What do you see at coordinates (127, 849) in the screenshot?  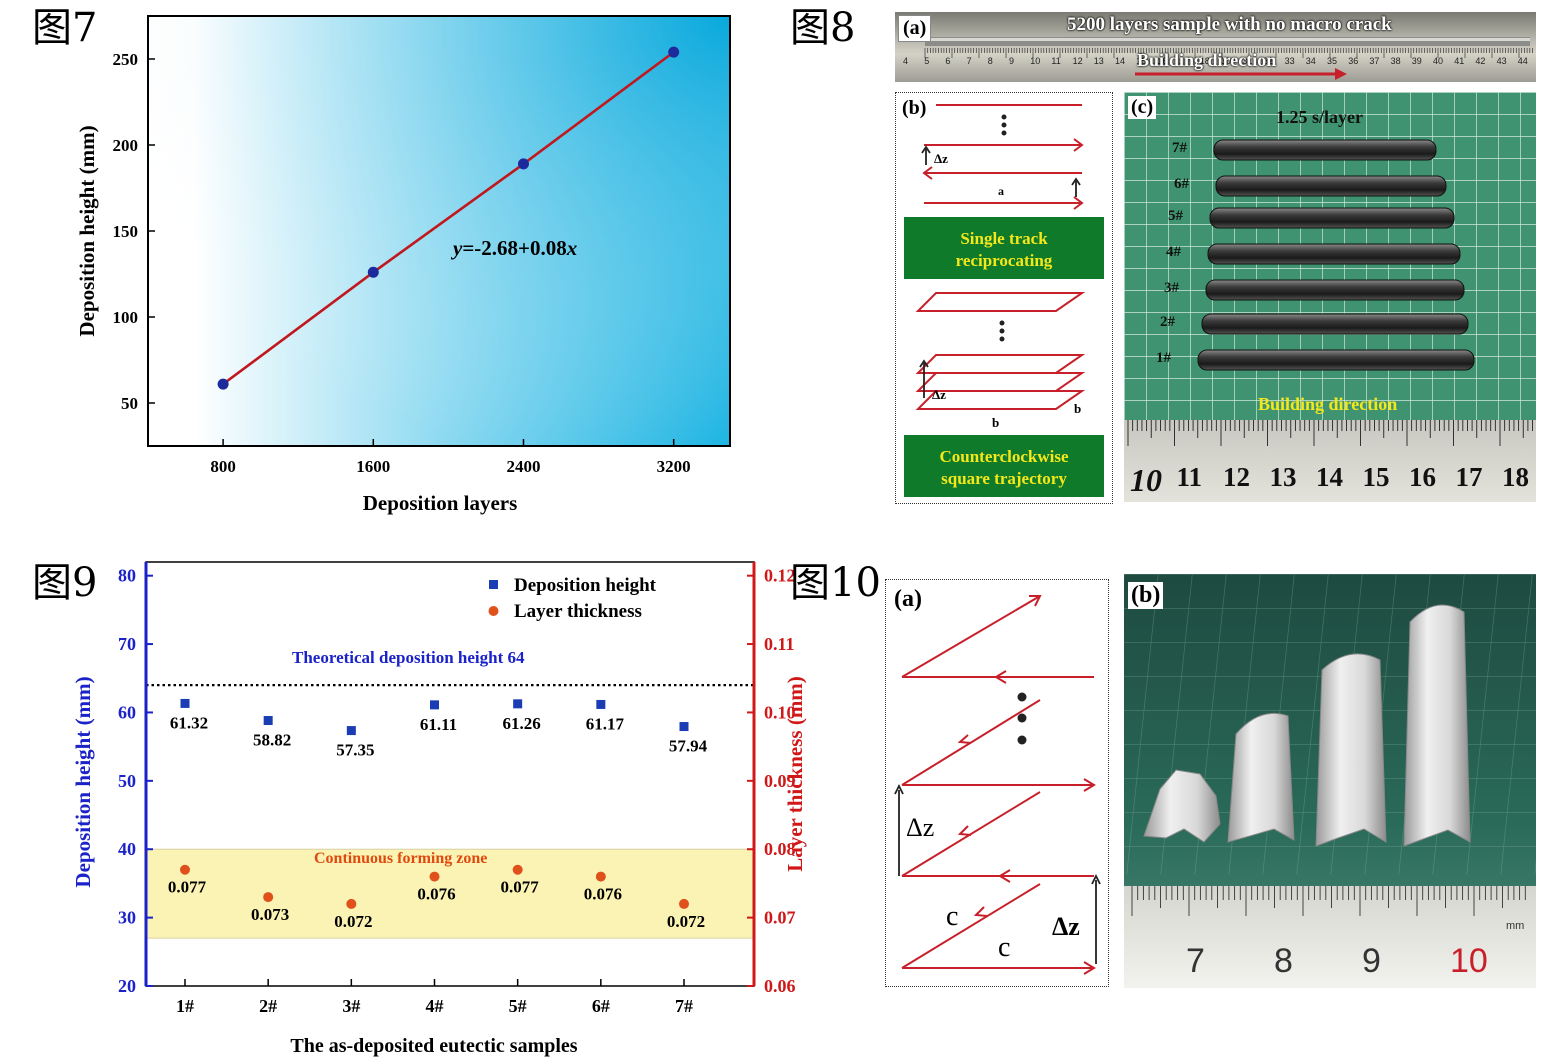 I see `fig9-left-tick-label: 40` at bounding box center [127, 849].